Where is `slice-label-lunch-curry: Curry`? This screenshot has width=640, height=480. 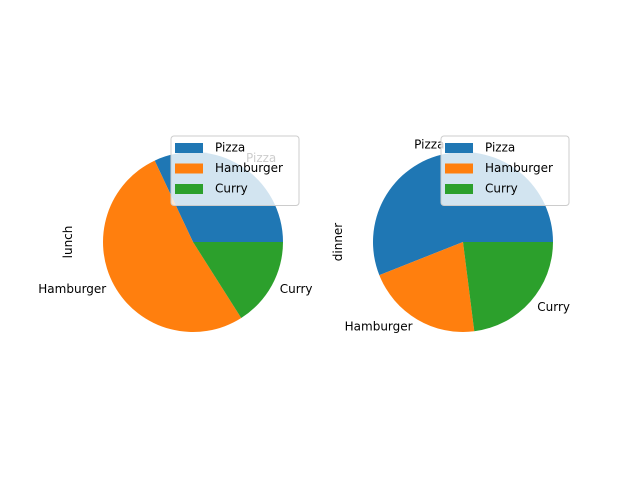
slice-label-lunch-curry: Curry is located at coordinates (296, 289).